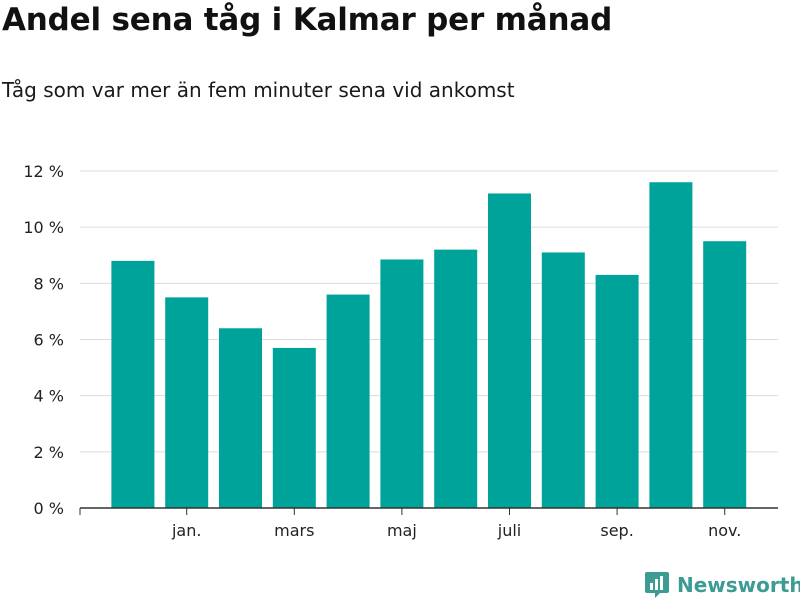 Image resolution: width=800 pixels, height=600 pixels. I want to click on y-tick-label: 0 %, so click(49, 508).